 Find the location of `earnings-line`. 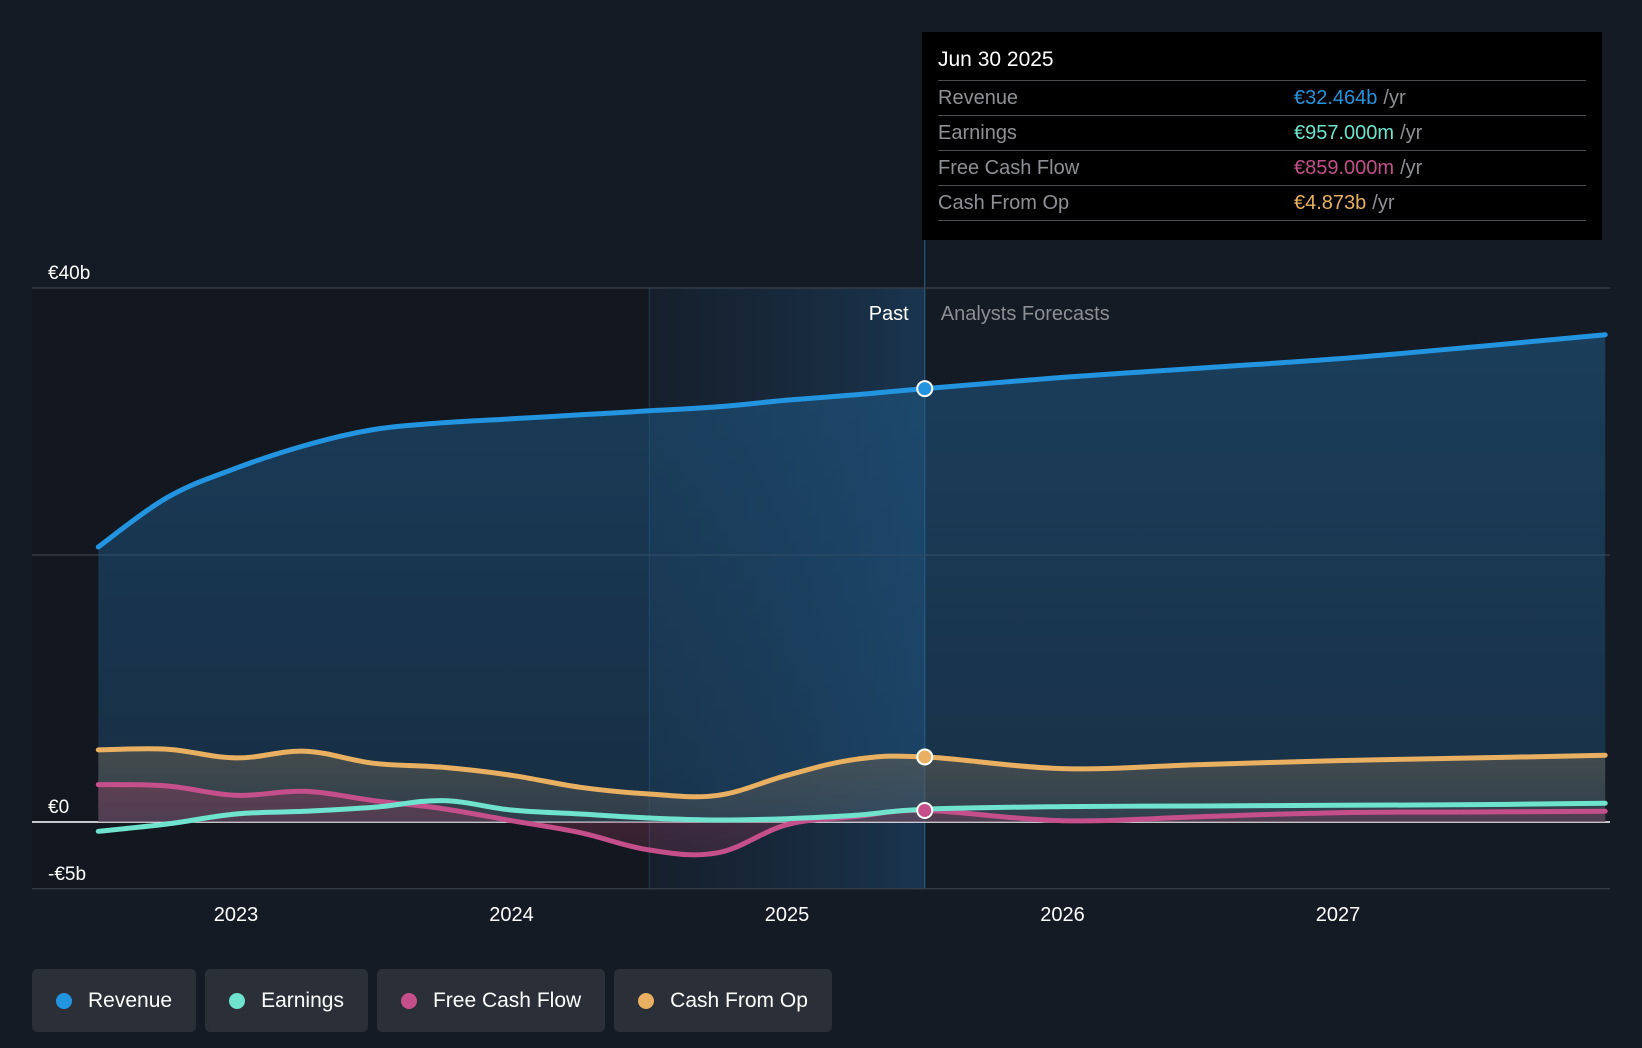

earnings-line is located at coordinates (851, 816).